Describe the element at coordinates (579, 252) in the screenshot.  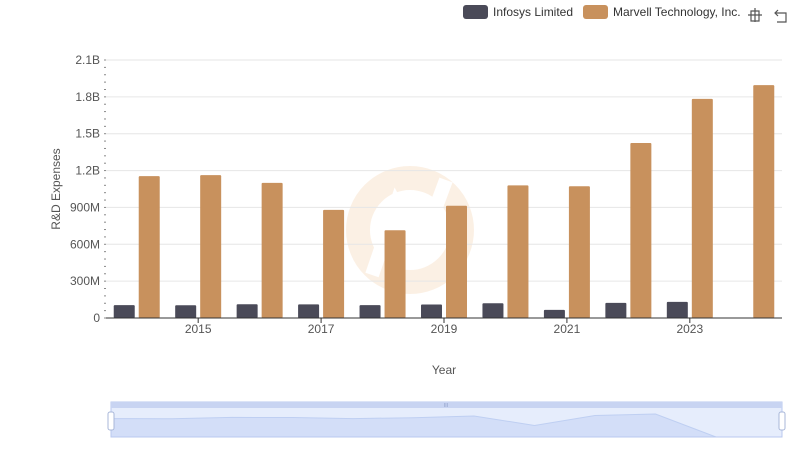
I see `bar-marvell-2021` at that location.